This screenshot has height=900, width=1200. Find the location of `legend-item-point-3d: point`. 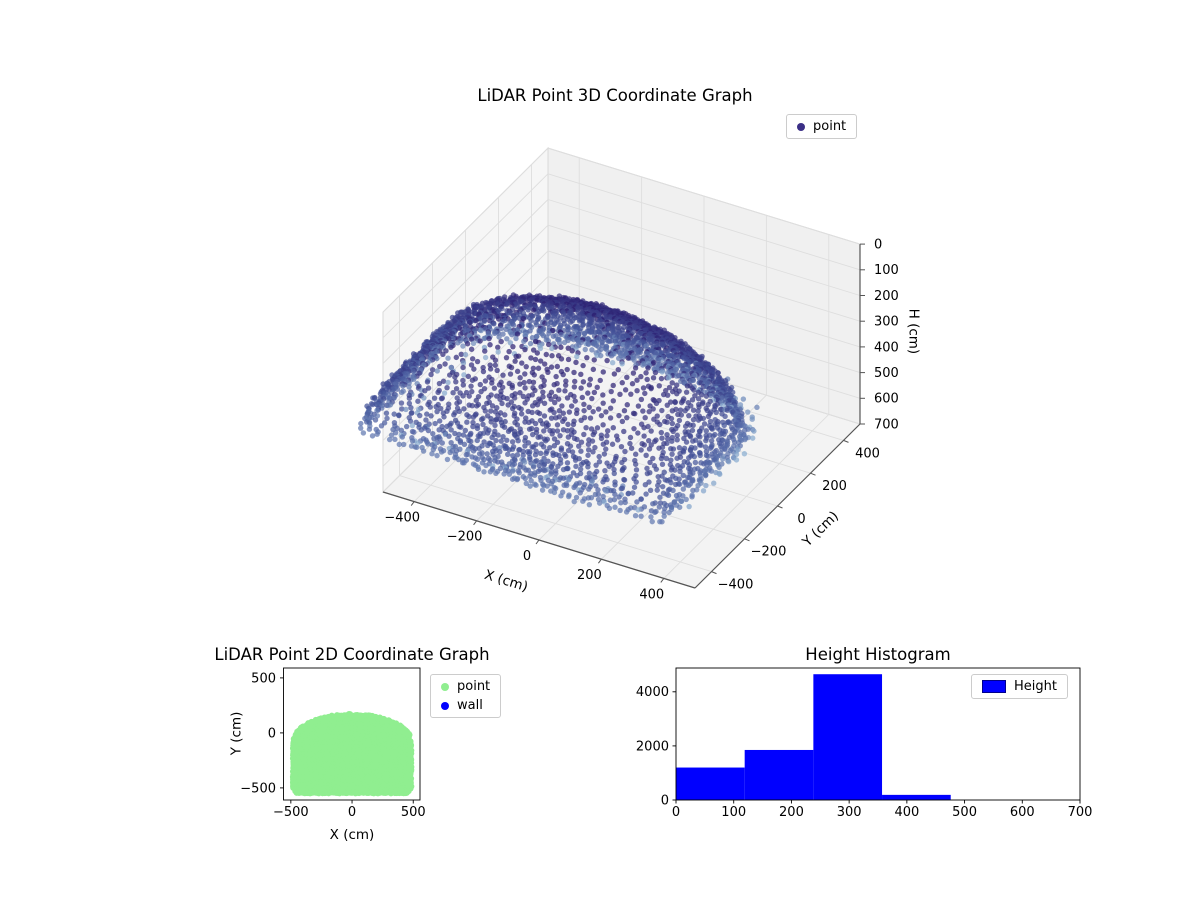

legend-item-point-3d: point is located at coordinates (821, 126).